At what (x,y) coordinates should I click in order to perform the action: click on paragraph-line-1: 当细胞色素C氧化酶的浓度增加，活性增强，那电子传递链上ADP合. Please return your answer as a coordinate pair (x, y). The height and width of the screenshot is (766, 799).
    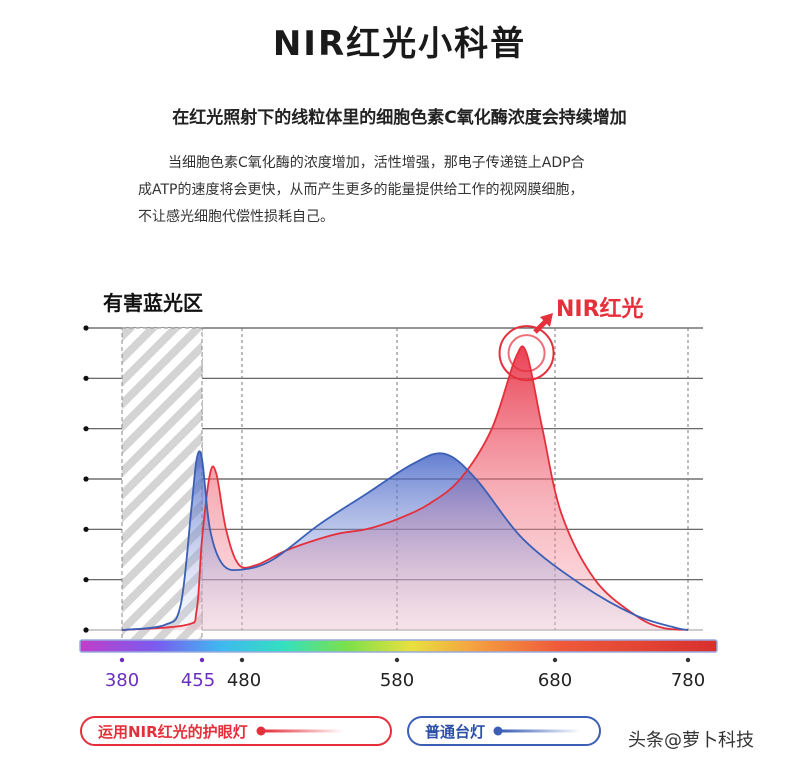
    Looking at the image, I should click on (376, 163).